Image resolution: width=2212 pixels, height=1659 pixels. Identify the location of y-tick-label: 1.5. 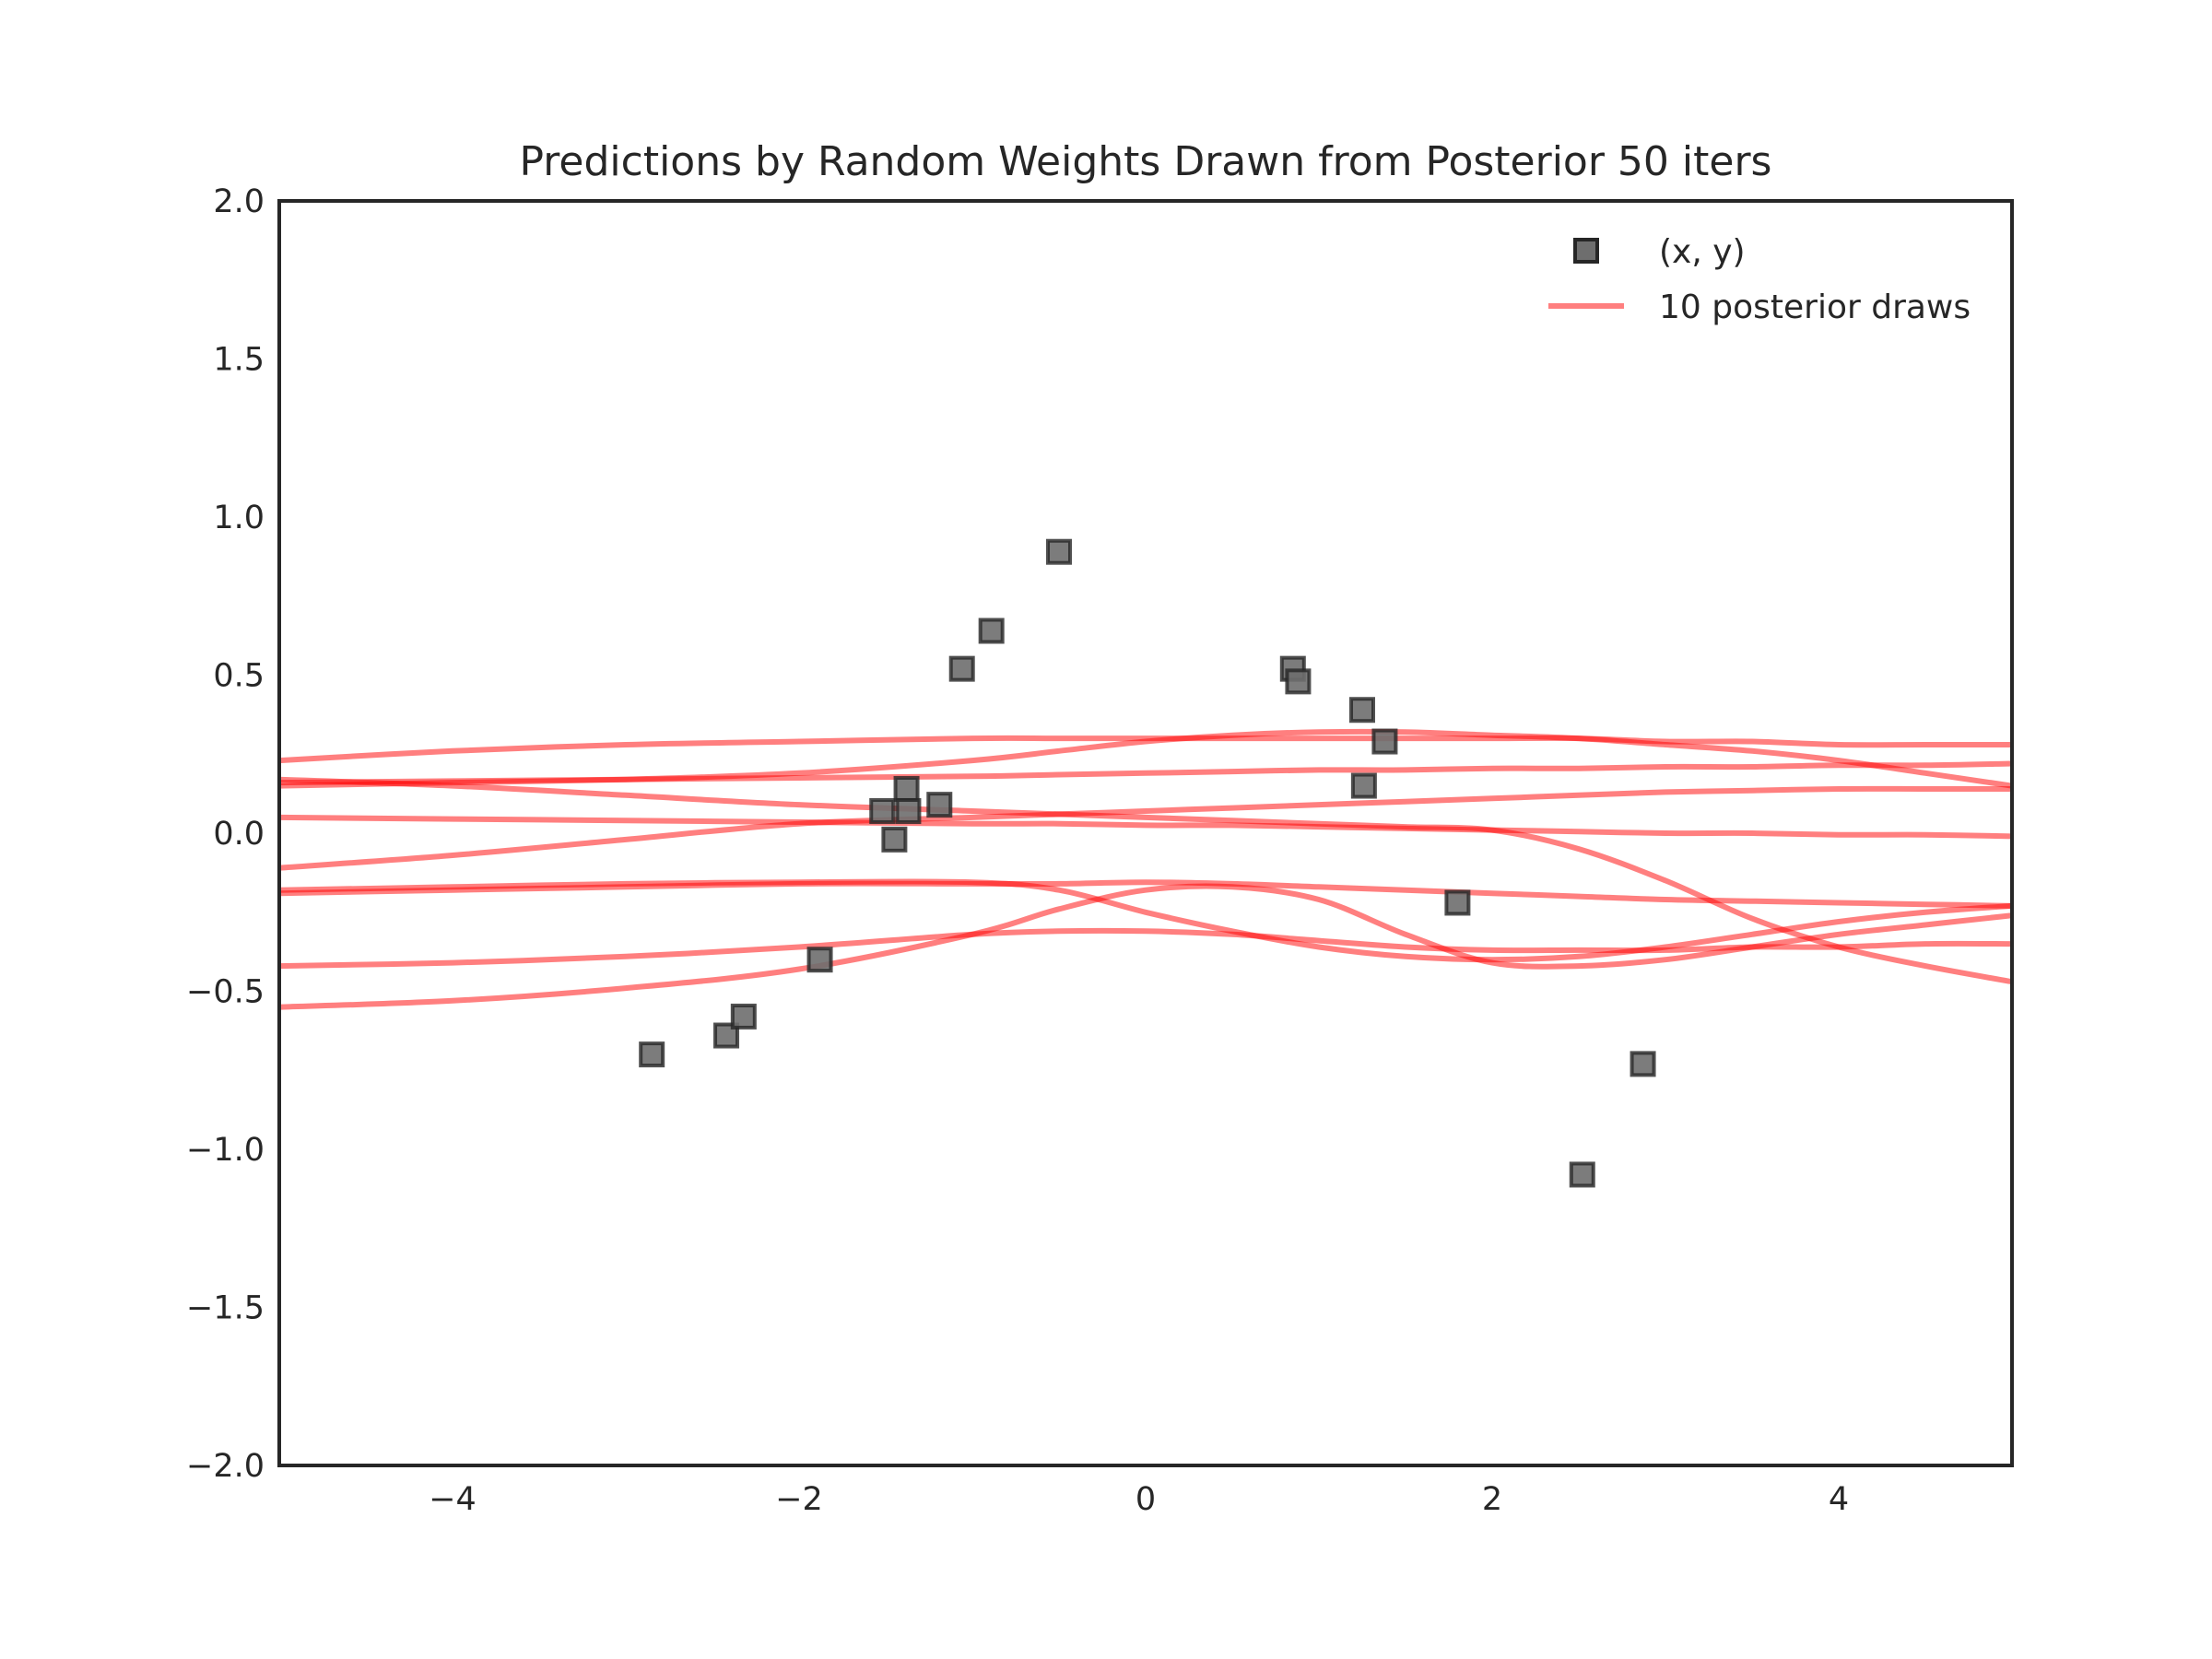
(239, 360).